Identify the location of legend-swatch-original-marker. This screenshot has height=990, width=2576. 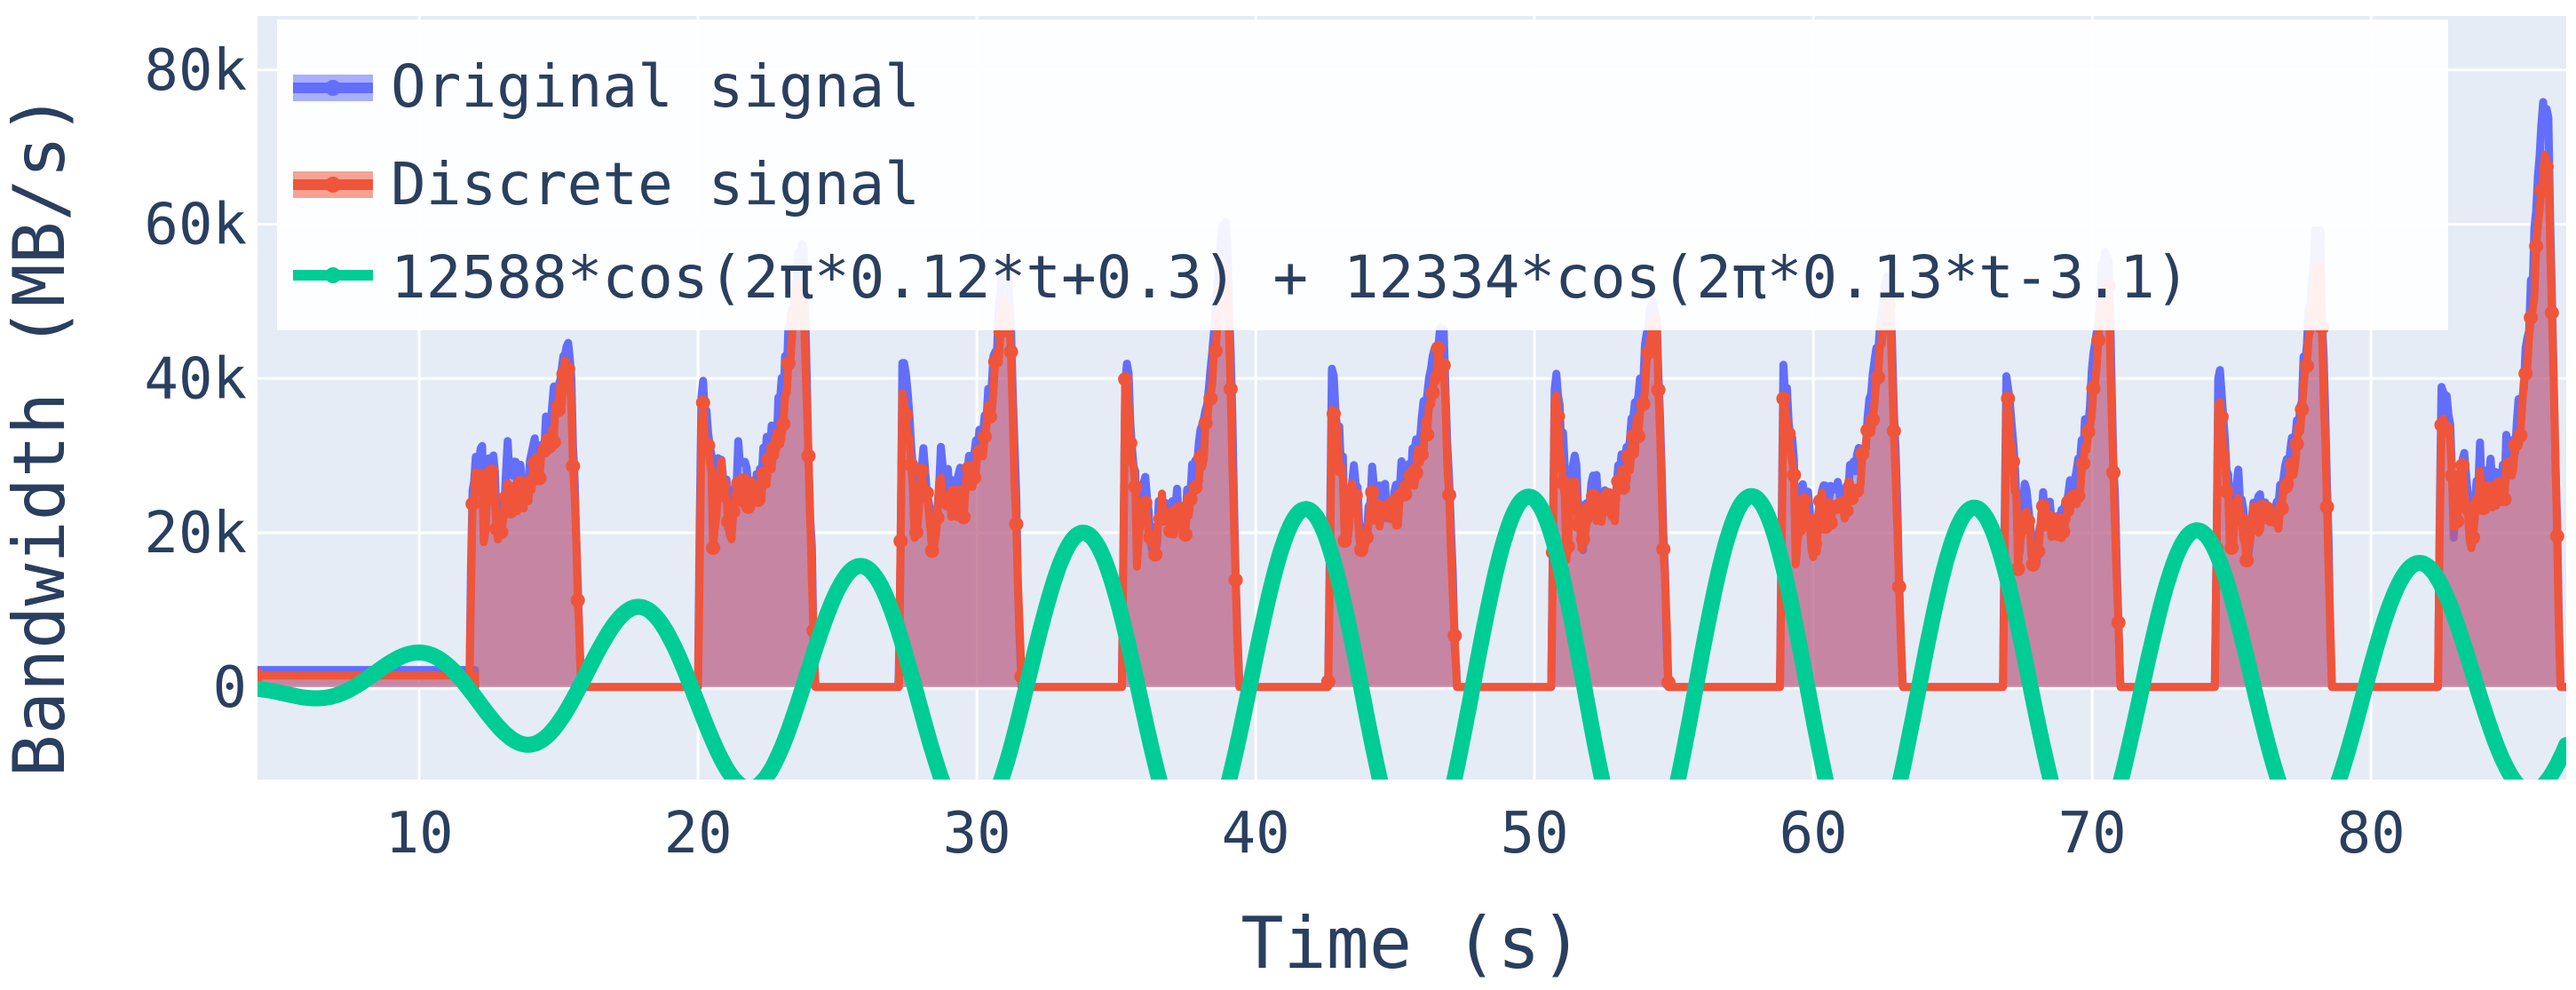
(333, 88).